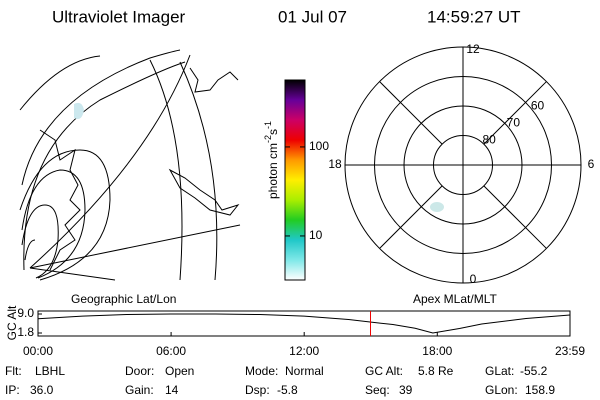 The width and height of the screenshot is (600, 400). Describe the element at coordinates (489, 139) in the screenshot. I see `lat-label: 80` at that location.